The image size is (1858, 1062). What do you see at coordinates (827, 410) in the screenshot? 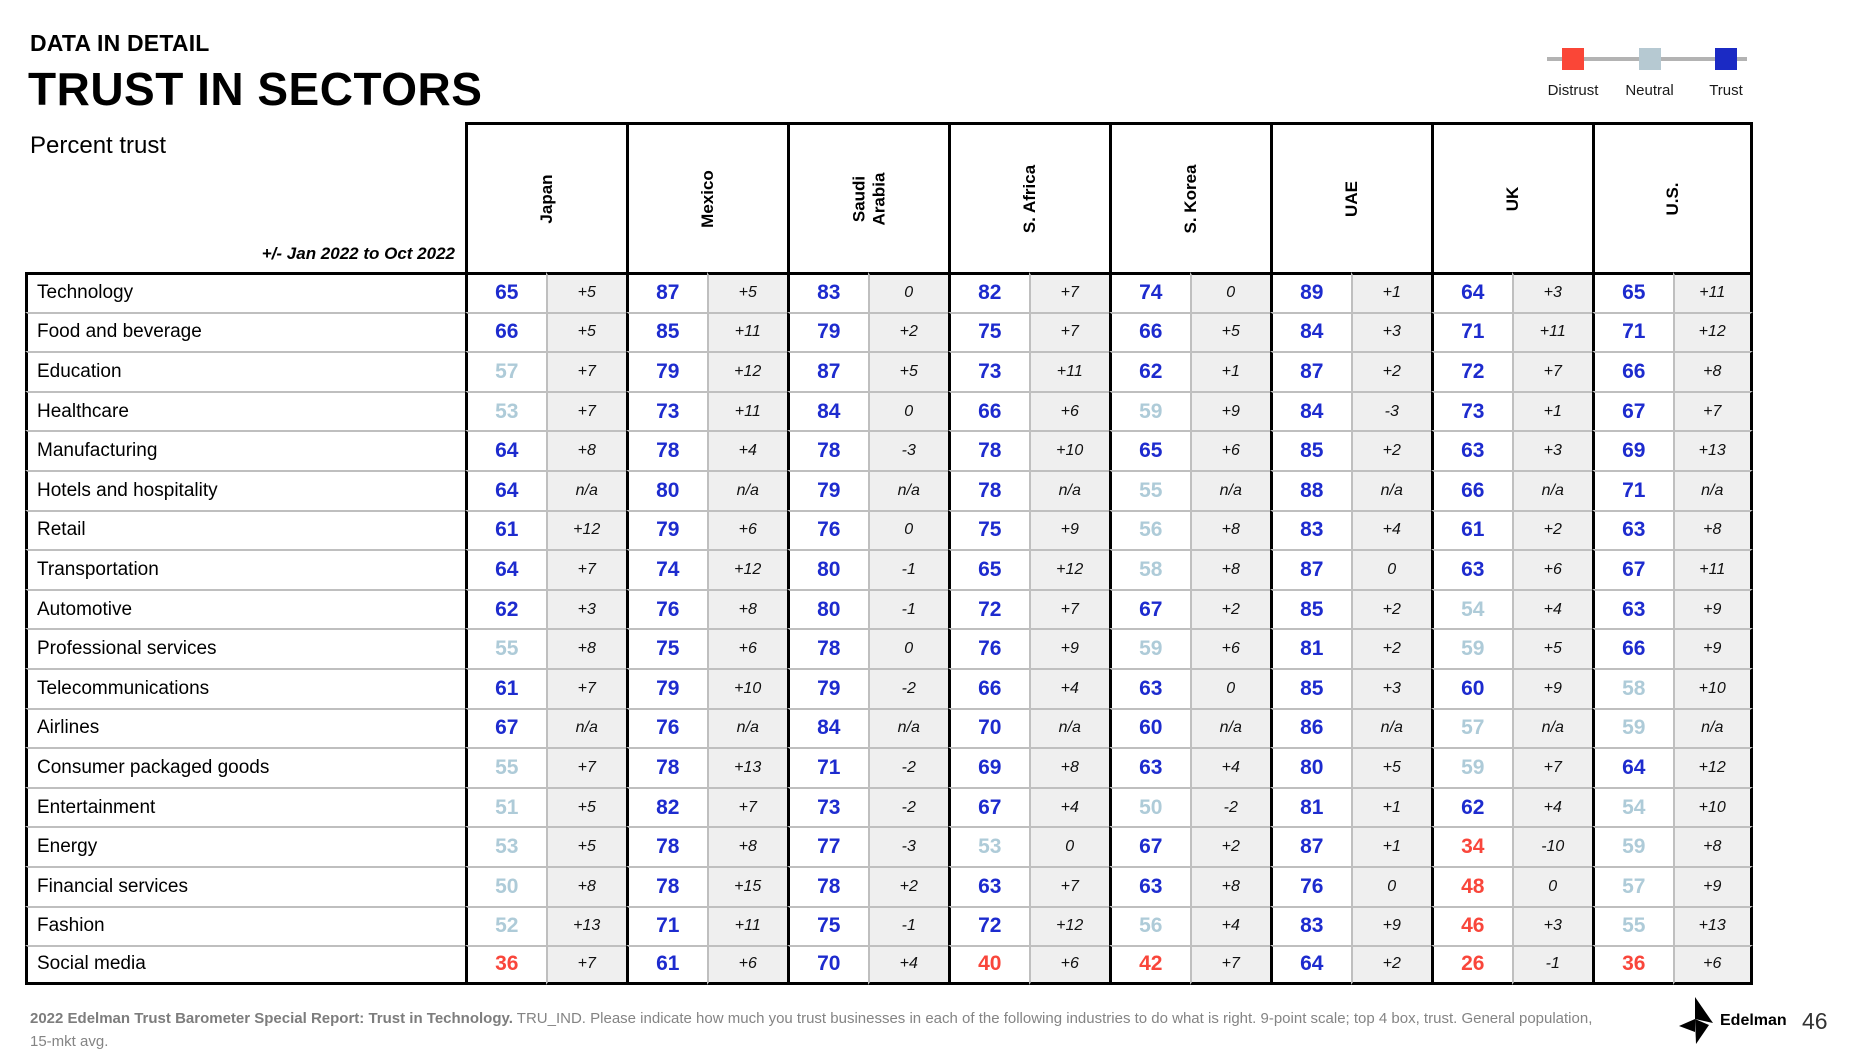
I see `trust-value-cell: 84` at bounding box center [827, 410].